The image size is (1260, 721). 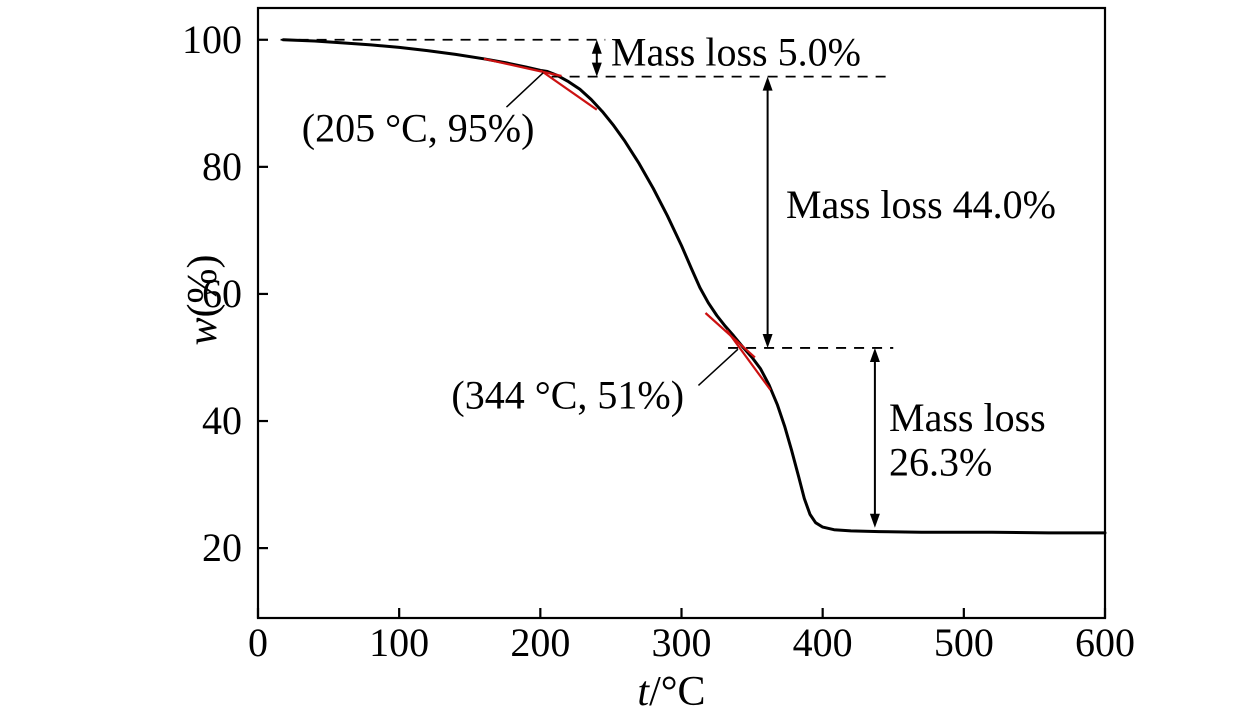 I want to click on x-axis-tick-label: 400, so click(x=823, y=642).